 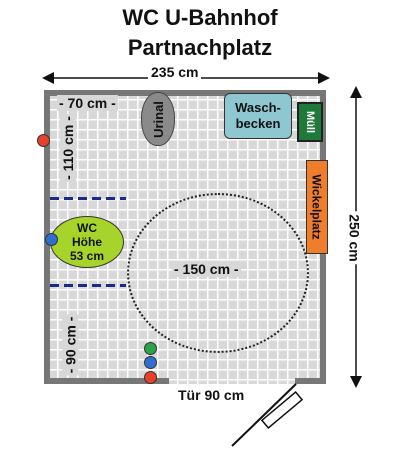 I want to click on red-dot, so click(x=150, y=377).